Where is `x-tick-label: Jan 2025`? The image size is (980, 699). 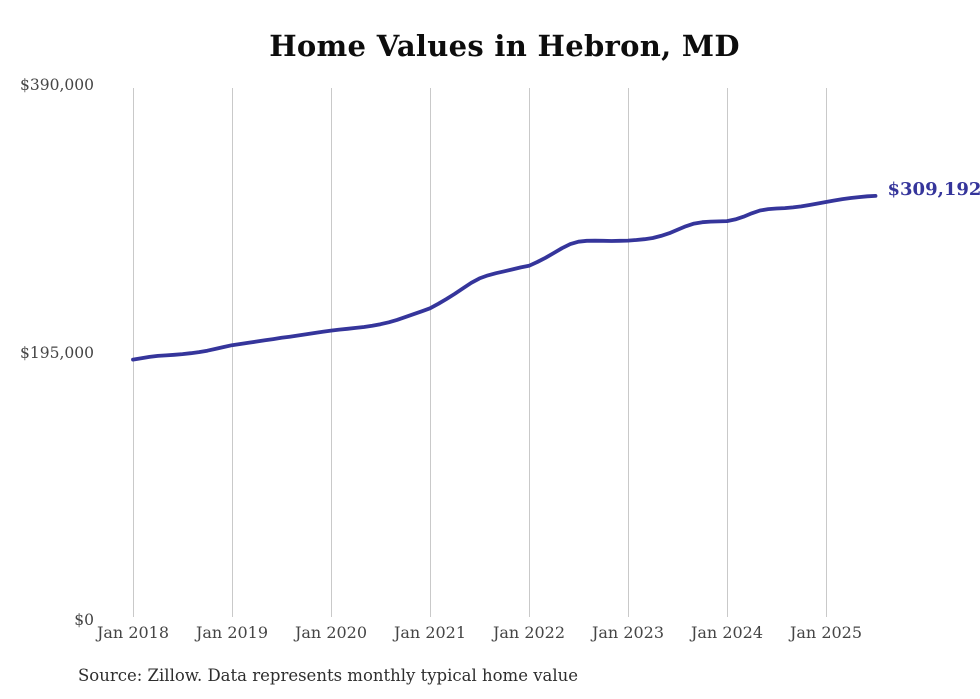
x-tick-label: Jan 2025 is located at coordinates (826, 632).